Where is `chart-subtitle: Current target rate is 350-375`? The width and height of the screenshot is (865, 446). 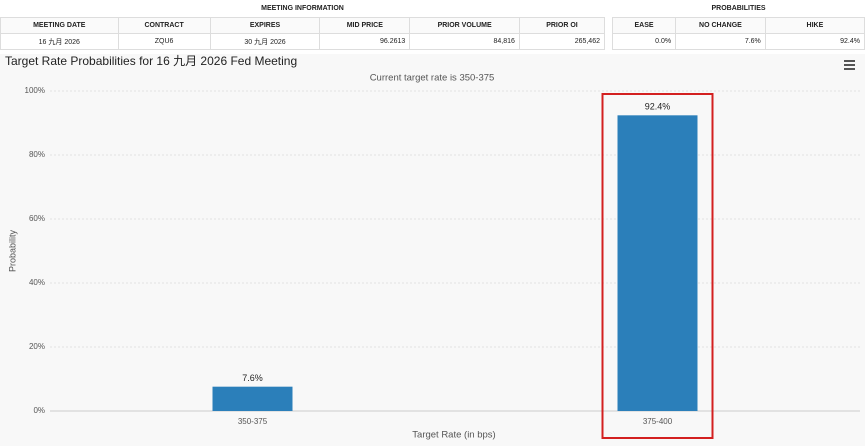 chart-subtitle: Current target rate is 350-375 is located at coordinates (432, 78).